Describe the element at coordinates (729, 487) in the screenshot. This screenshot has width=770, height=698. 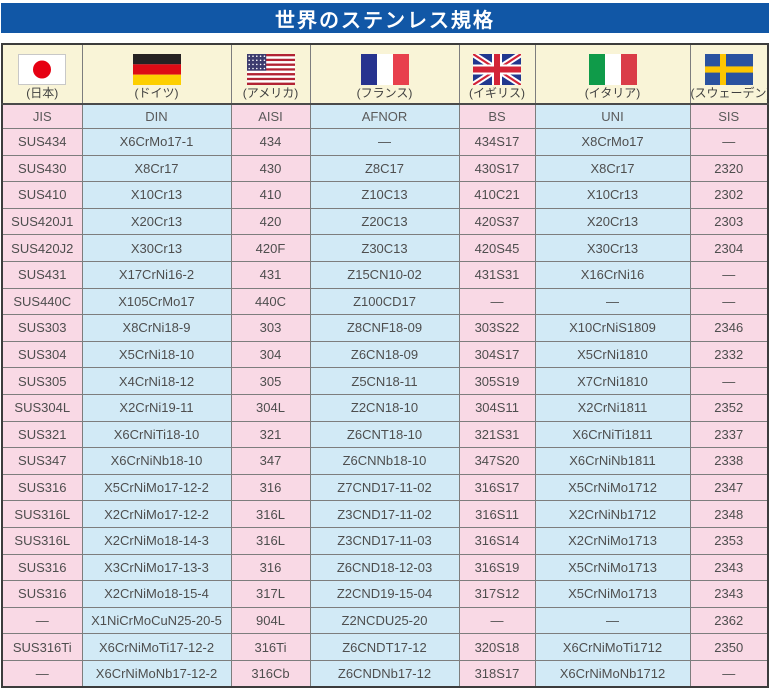
I see `table-cell: 2347` at that location.